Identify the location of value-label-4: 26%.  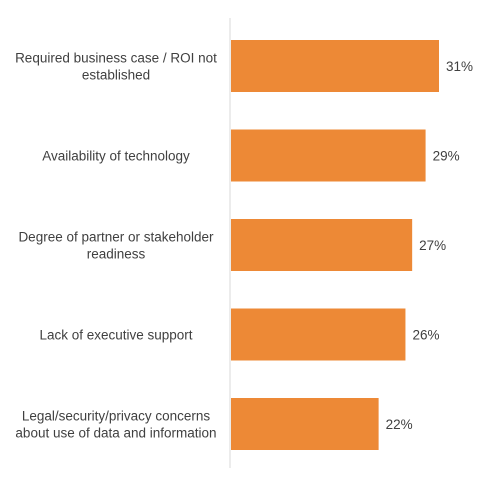
(425, 335).